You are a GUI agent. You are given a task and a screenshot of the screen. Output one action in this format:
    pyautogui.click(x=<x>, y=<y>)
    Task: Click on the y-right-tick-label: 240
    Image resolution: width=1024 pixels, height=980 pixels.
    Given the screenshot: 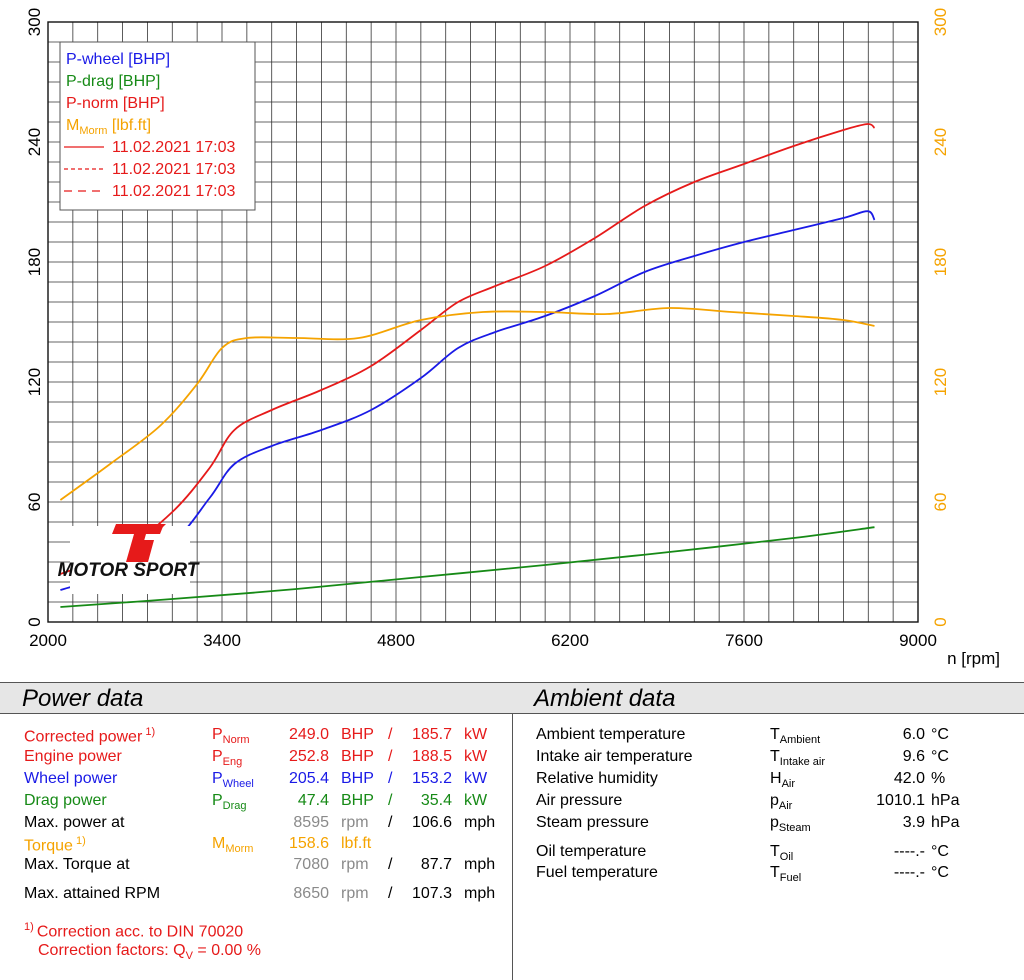 What is the action you would take?
    pyautogui.click(x=940, y=142)
    